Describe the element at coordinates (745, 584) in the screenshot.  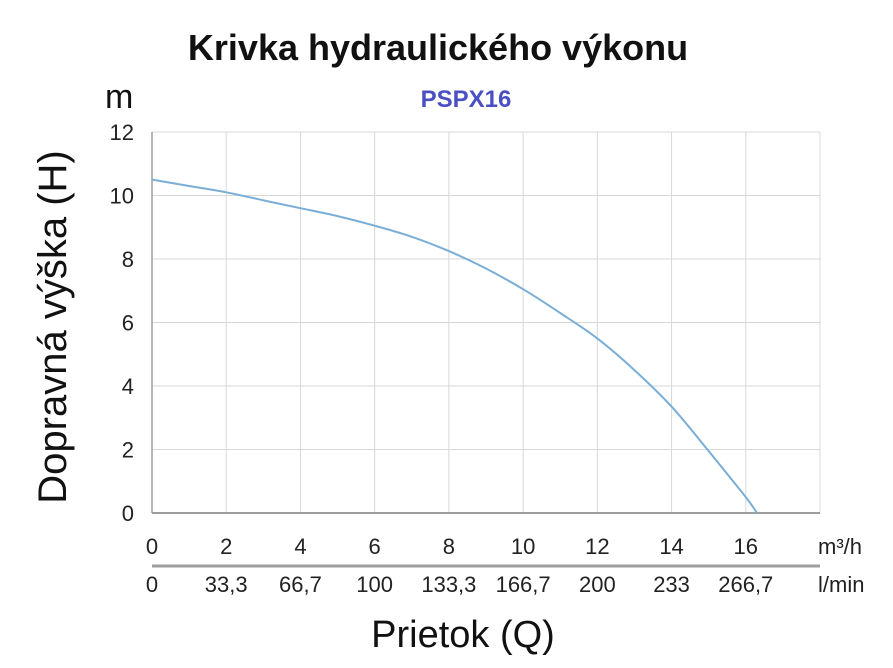
I see `x-tick-label-secondary: 266,7` at that location.